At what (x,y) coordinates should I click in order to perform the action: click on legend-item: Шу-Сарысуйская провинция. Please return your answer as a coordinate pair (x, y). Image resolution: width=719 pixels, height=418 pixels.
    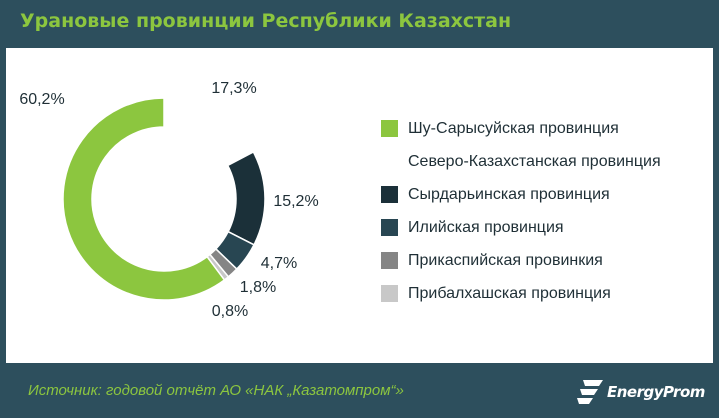
    Looking at the image, I should click on (521, 128).